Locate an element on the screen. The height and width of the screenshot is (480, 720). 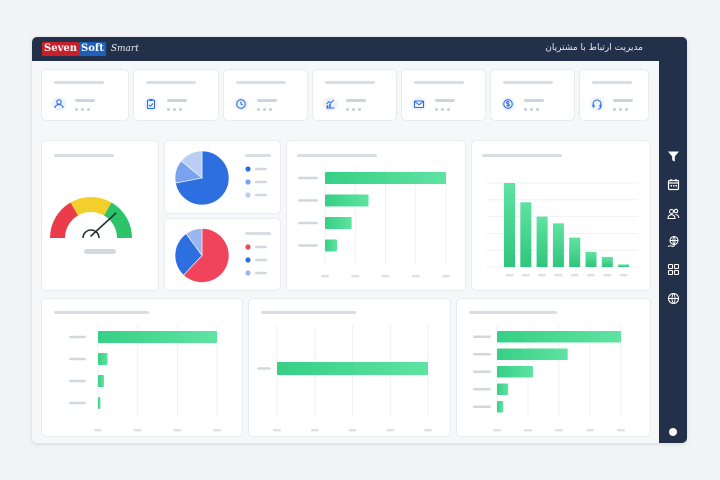
logo-part-soft: Soft is located at coordinates (92, 48).